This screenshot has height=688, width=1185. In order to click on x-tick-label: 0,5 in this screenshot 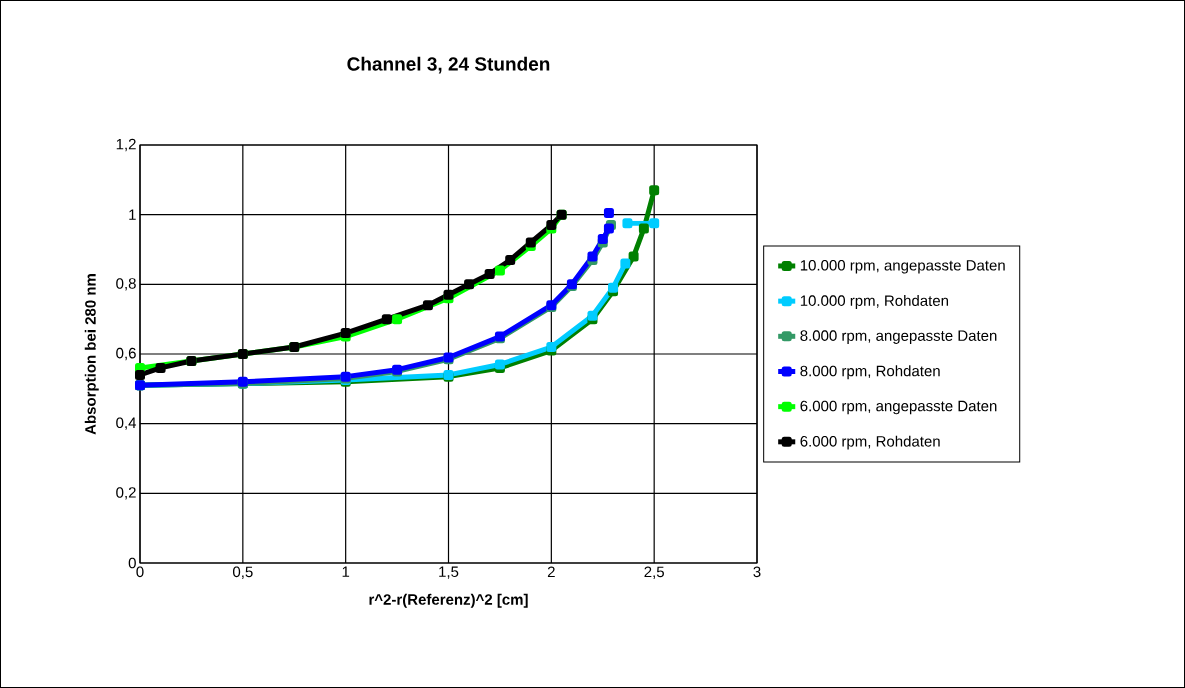, I will do `click(242, 572)`.